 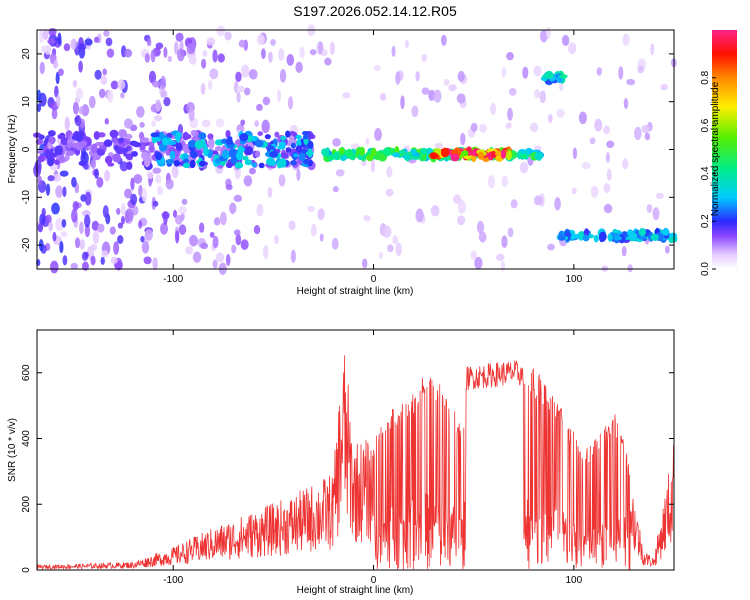 I want to click on spectrogram-x-label: Height of straight line (km), so click(x=355, y=291).